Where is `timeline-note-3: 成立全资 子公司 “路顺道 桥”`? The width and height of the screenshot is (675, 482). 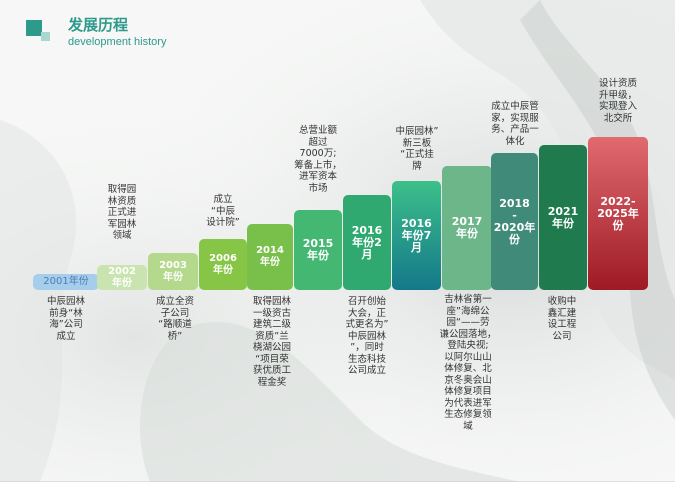 timeline-note-3: 成立全资 子公司 “路顺道 桥” is located at coordinates (174, 319).